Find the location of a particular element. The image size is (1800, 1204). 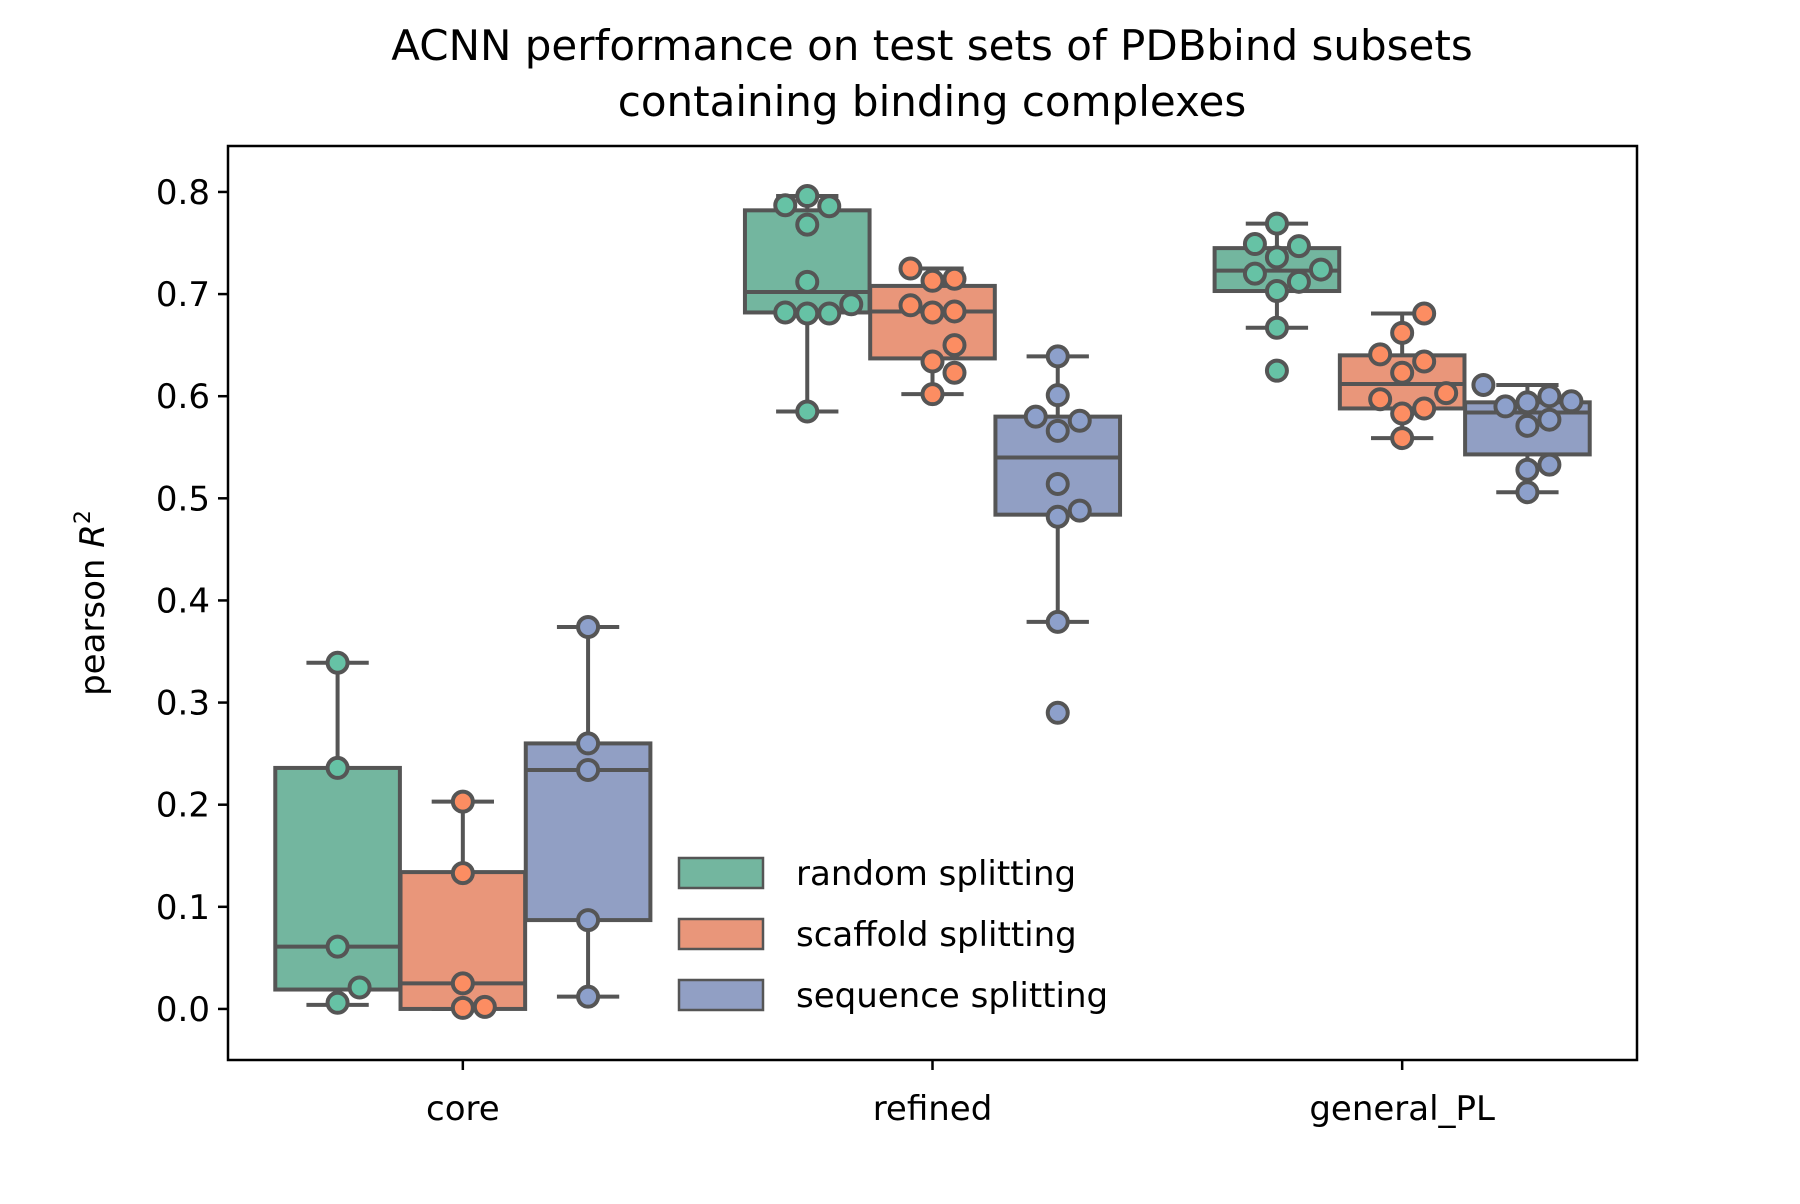

y-tick-label: 0.3 is located at coordinates (183, 704).